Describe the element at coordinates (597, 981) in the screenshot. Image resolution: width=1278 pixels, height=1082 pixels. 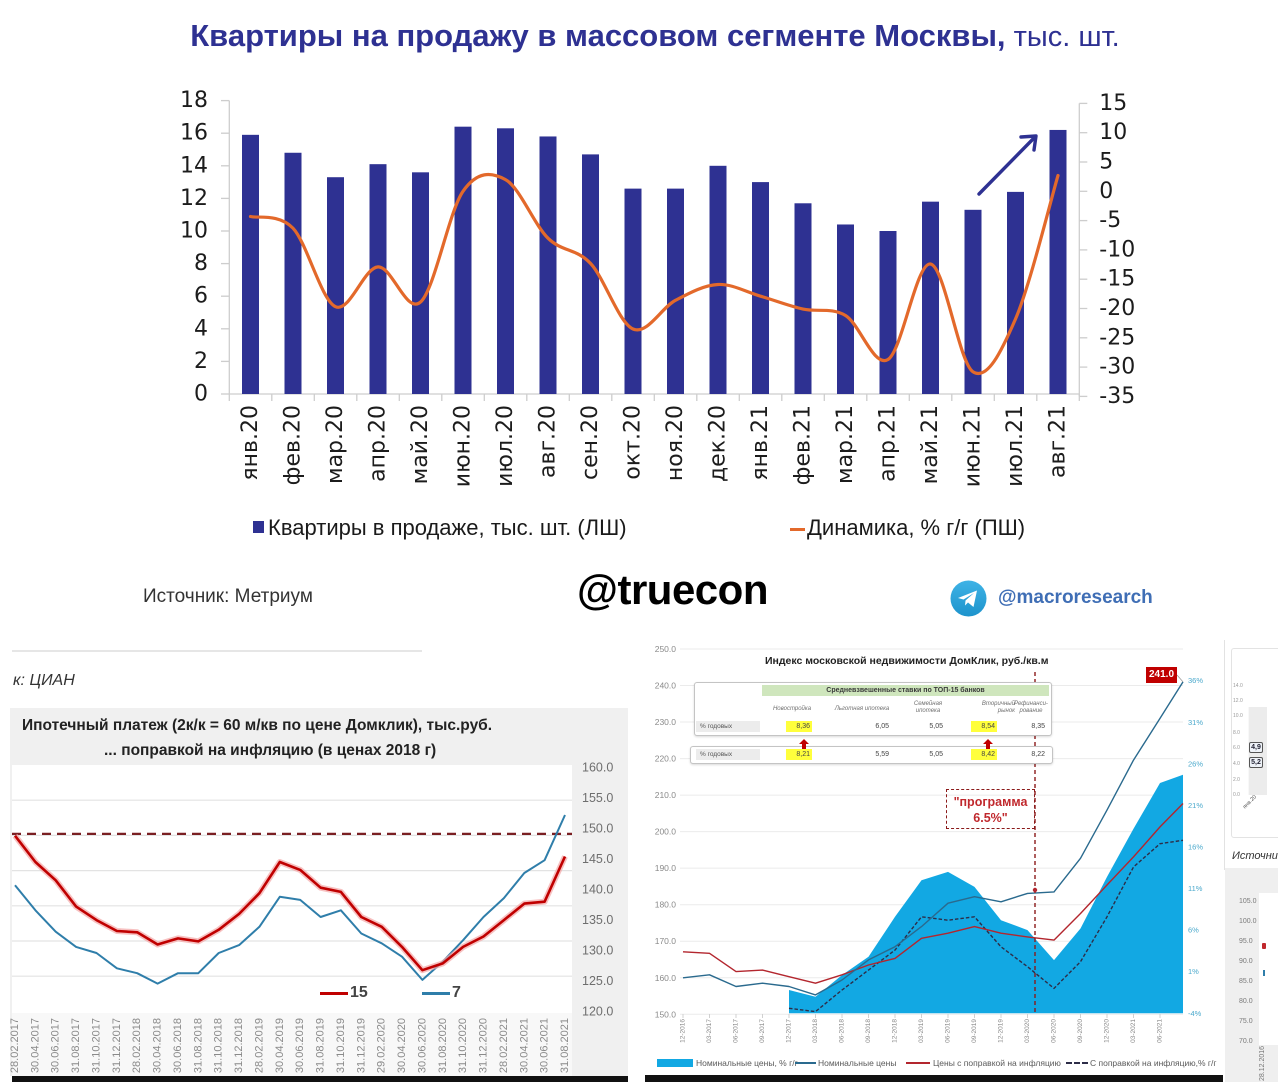
I see `right-axis-tick-label: 125.0` at that location.